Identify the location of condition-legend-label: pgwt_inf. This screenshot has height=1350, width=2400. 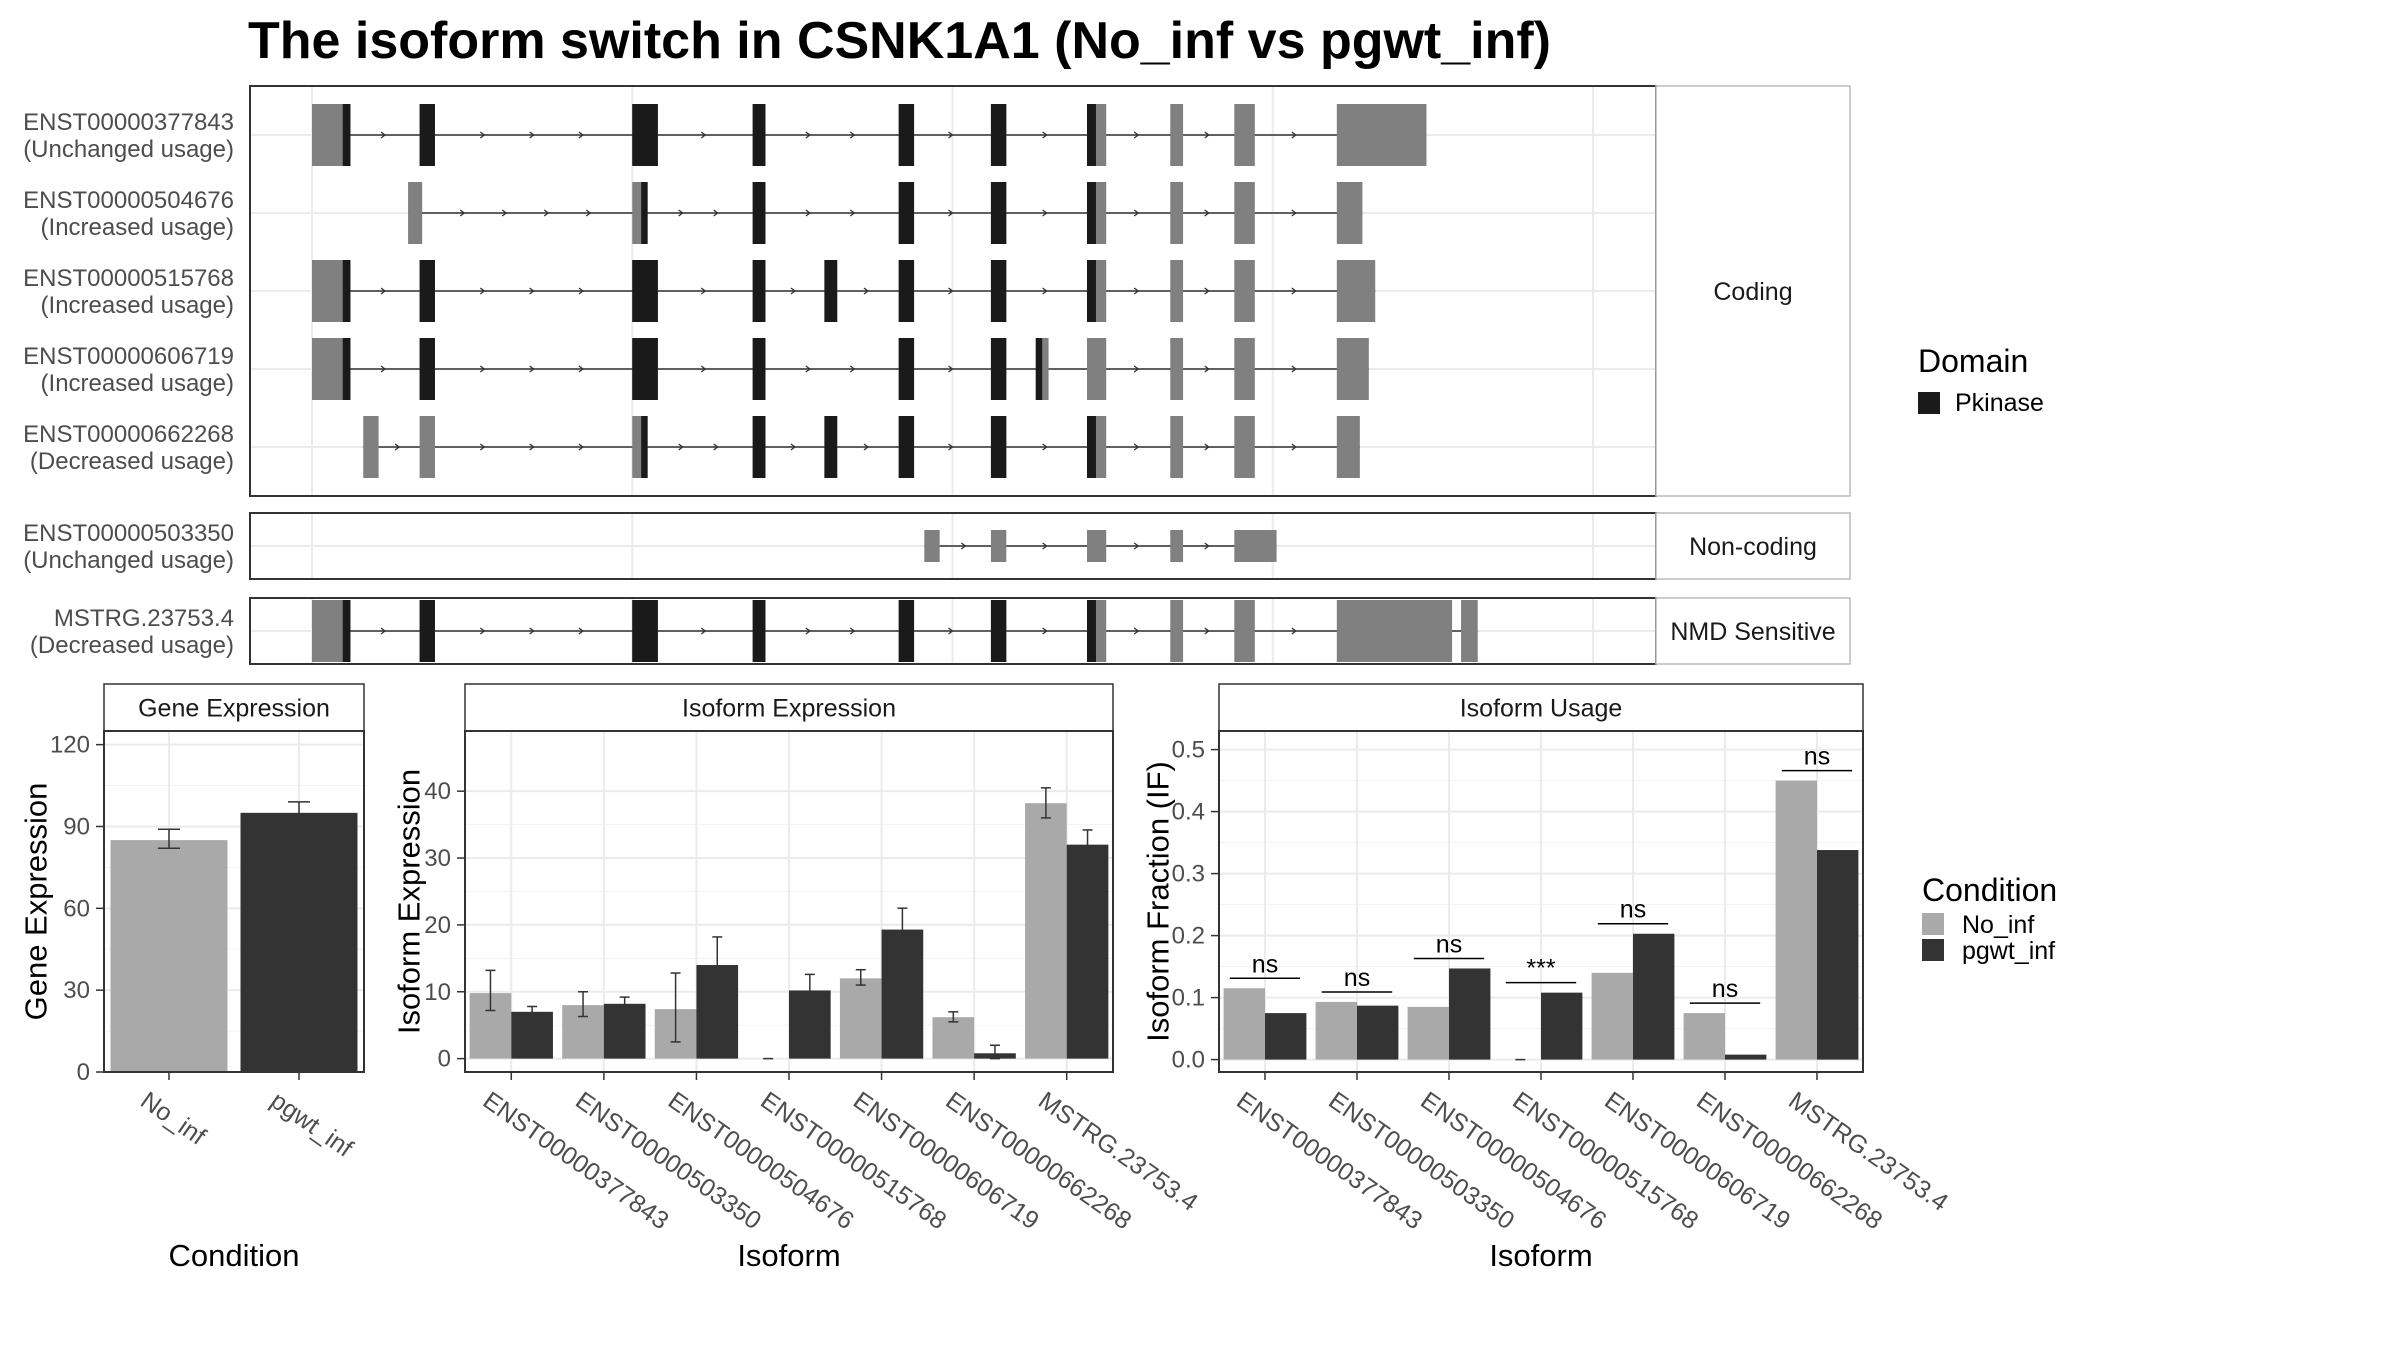
(2008, 951).